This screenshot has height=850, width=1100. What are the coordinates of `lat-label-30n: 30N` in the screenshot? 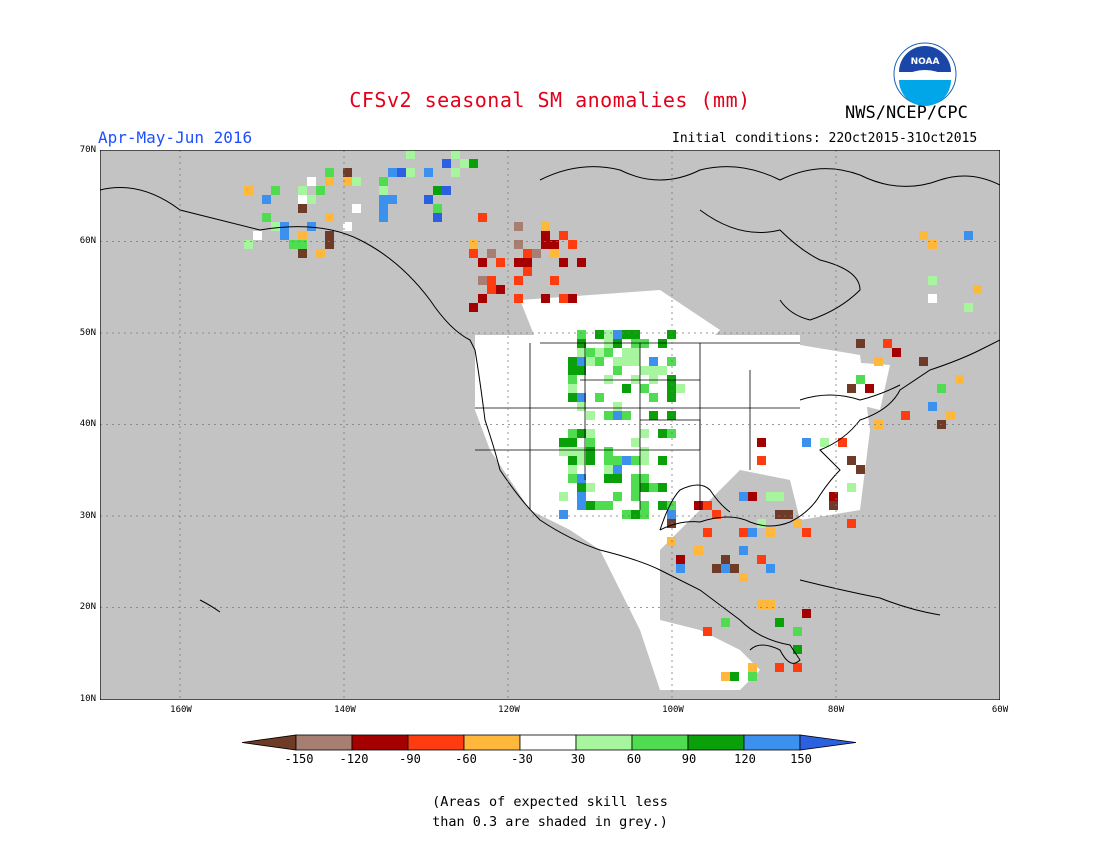 It's located at (87, 516).